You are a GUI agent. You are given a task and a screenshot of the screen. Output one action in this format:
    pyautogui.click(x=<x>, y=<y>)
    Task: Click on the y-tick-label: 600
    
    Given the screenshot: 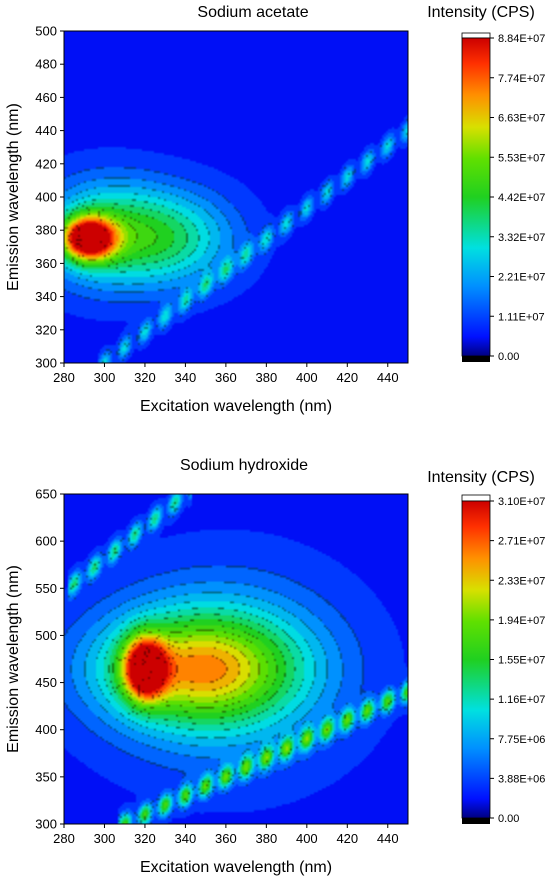 What is the action you would take?
    pyautogui.click(x=46, y=541)
    